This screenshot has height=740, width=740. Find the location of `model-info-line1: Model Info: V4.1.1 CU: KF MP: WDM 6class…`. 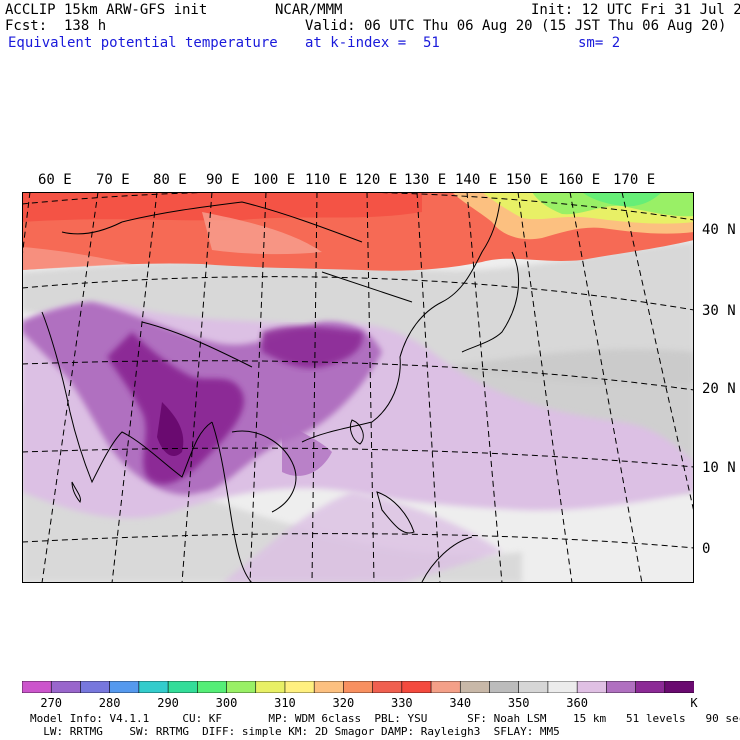

model-info-line1: Model Info: V4.1.1 CU: KF MP: WDM 6class… is located at coordinates (385, 718).